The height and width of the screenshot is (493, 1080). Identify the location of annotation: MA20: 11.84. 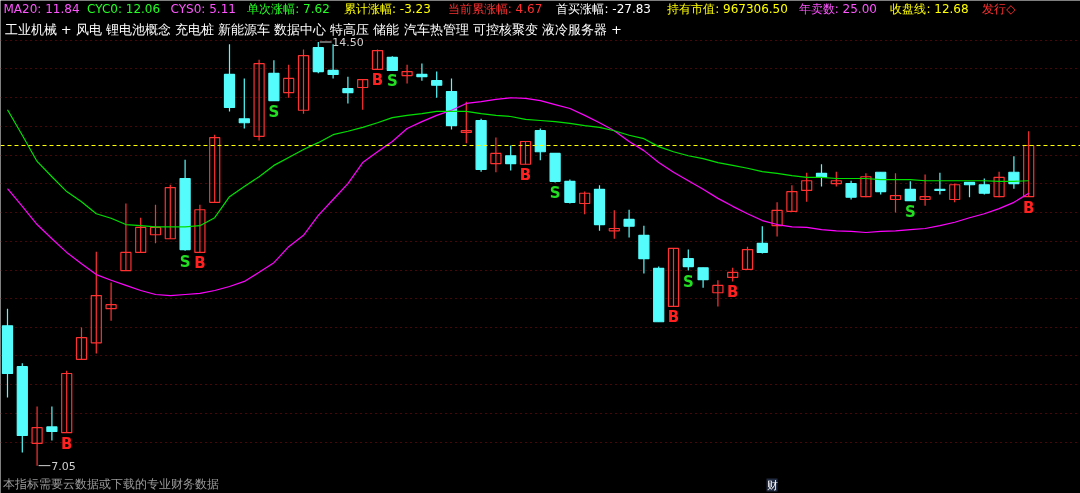
(41, 8).